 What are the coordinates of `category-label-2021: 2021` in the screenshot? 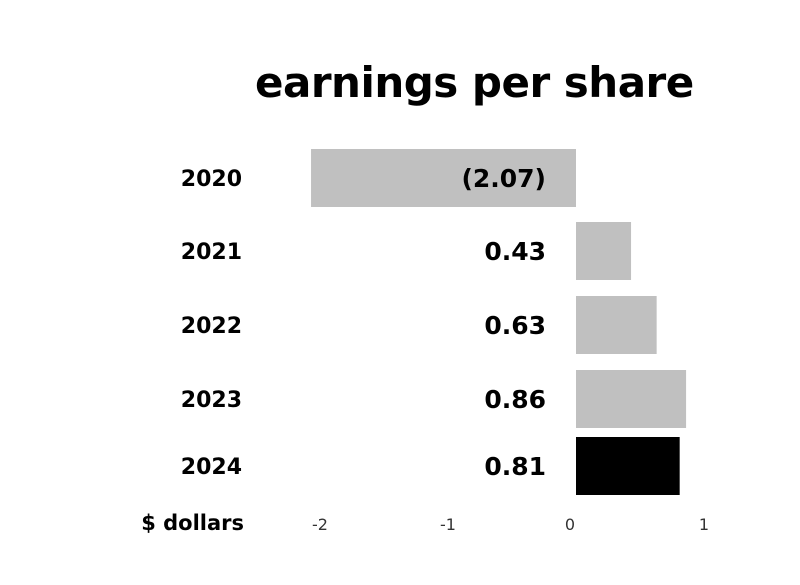 It's located at (211, 252).